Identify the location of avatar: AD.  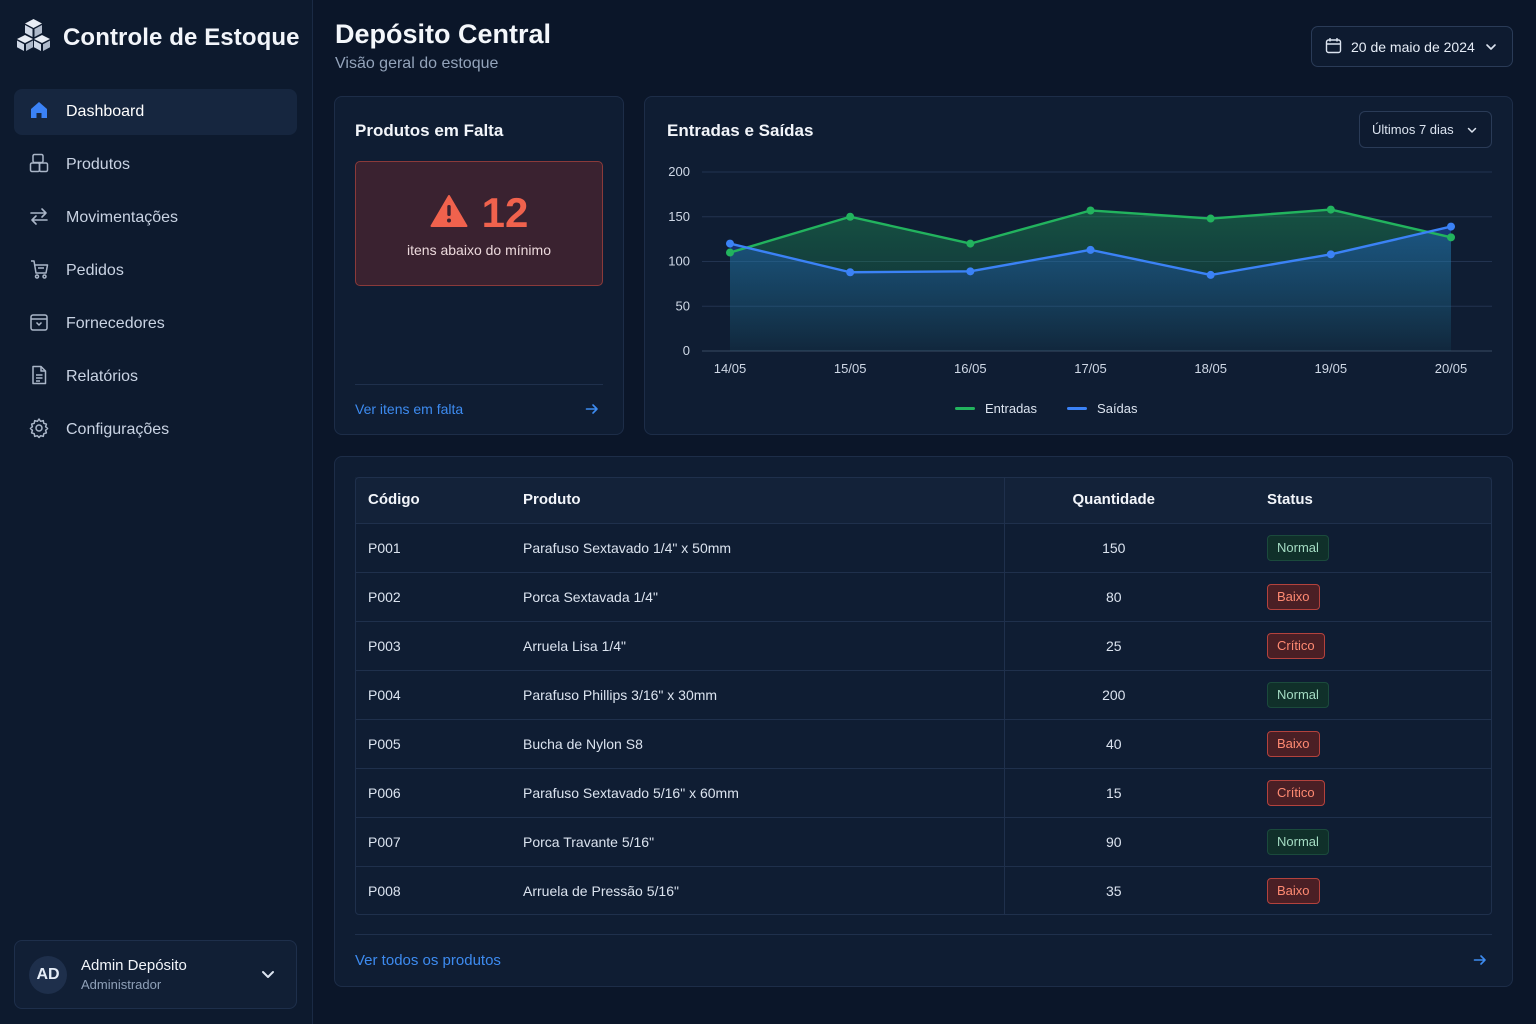
(48, 974).